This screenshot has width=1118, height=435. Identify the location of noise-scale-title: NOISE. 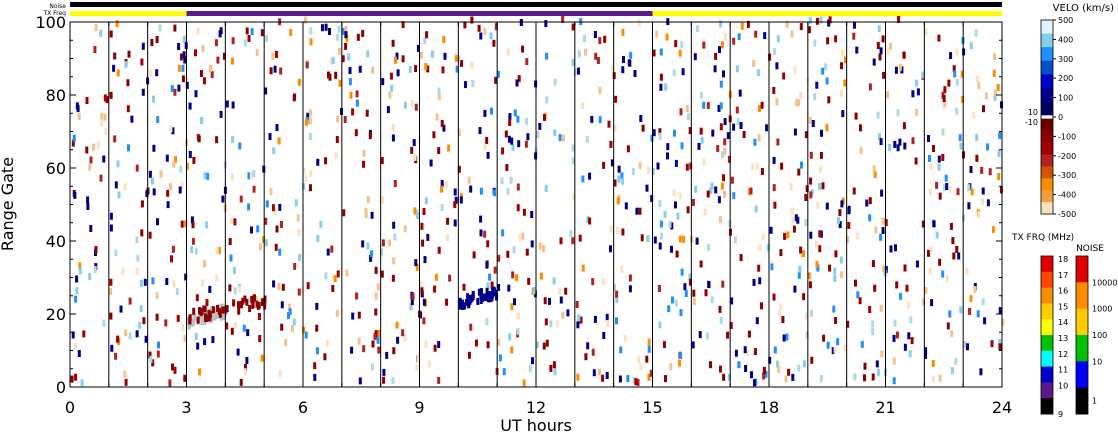
(1090, 249).